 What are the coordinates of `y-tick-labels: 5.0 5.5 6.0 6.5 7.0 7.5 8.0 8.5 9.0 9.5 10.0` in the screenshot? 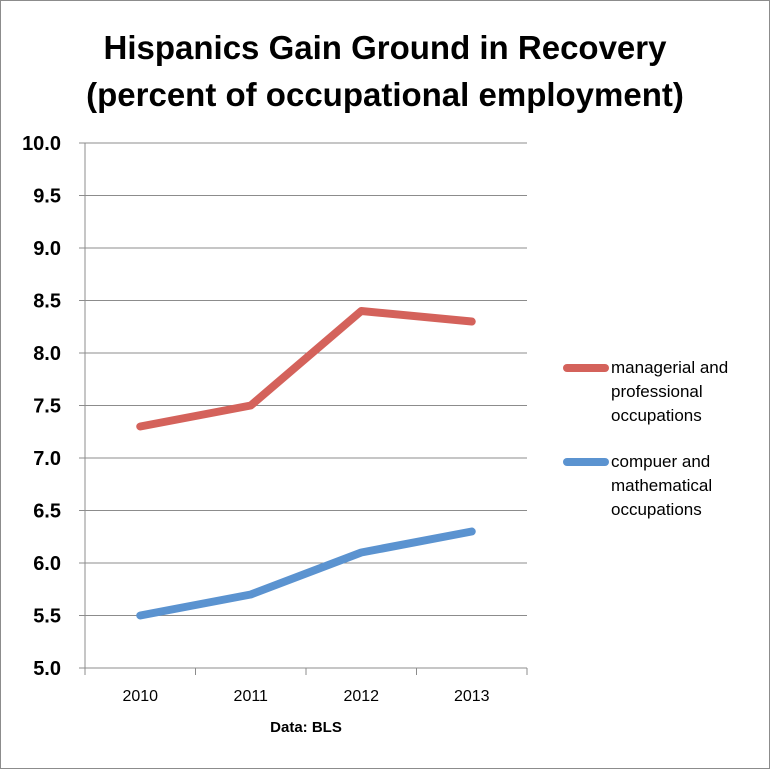 It's located at (41, 406).